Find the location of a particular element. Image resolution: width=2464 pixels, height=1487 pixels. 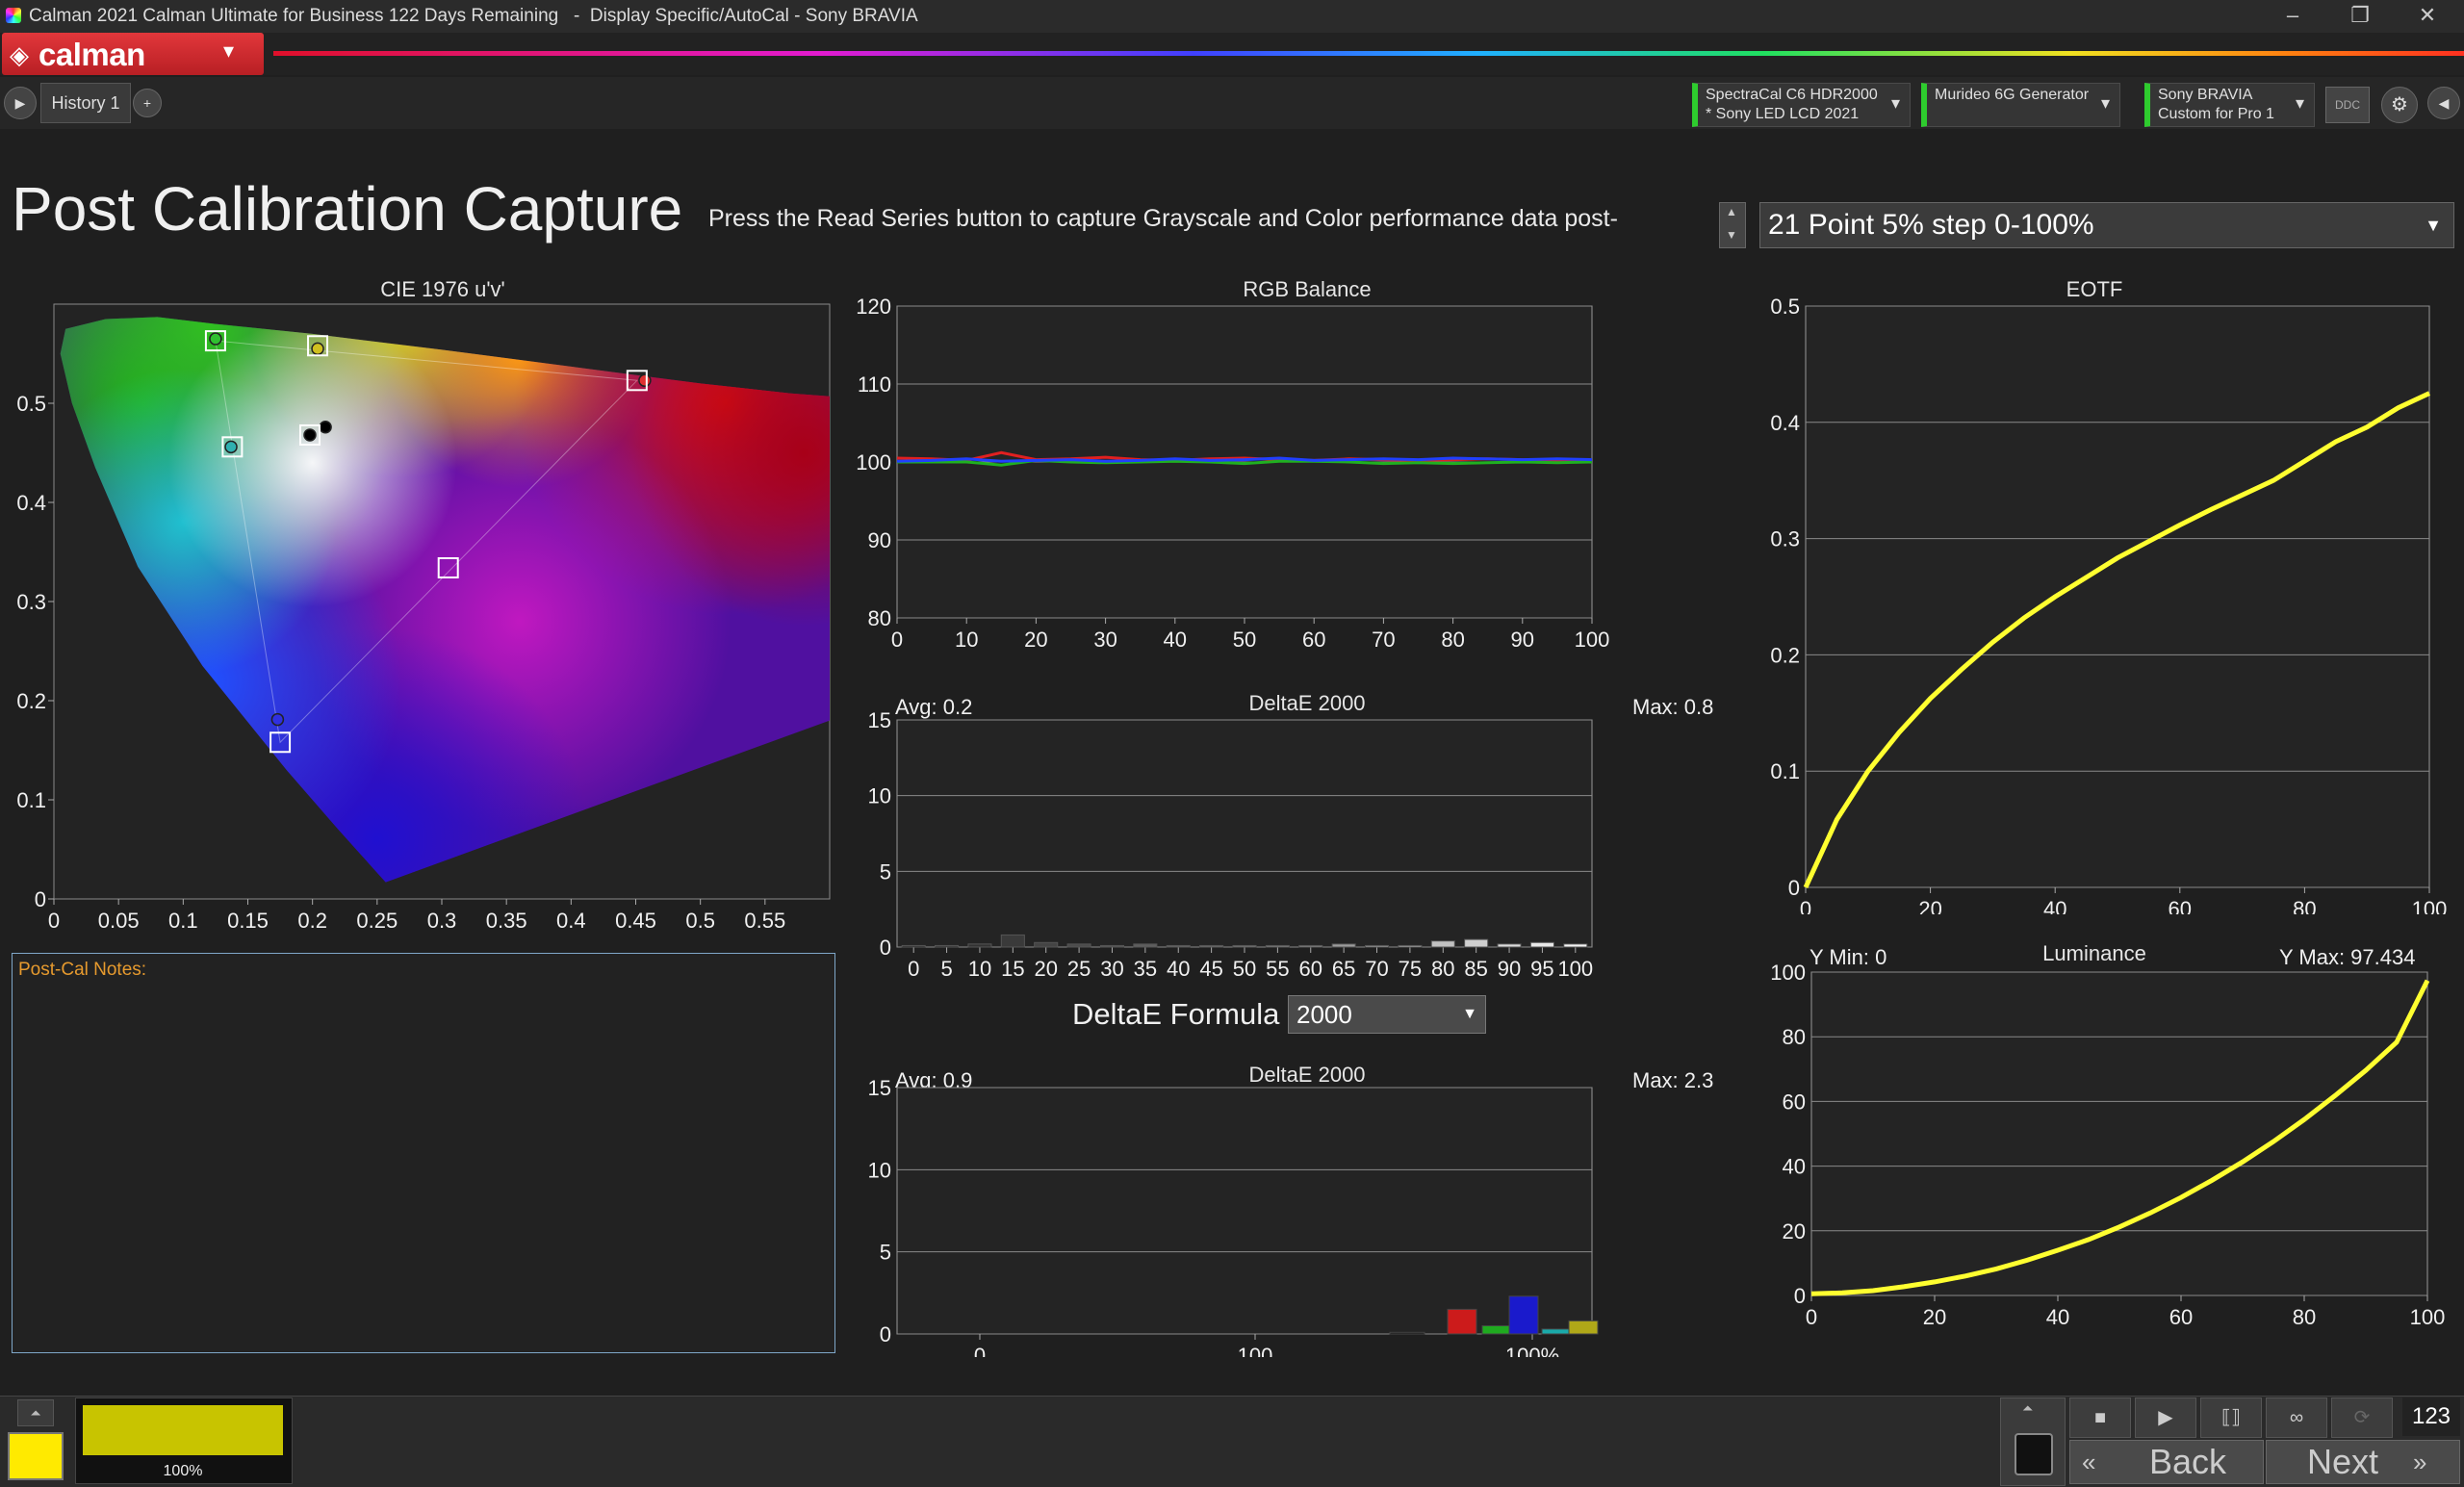

x-tick-label: 0.3 is located at coordinates (442, 921).